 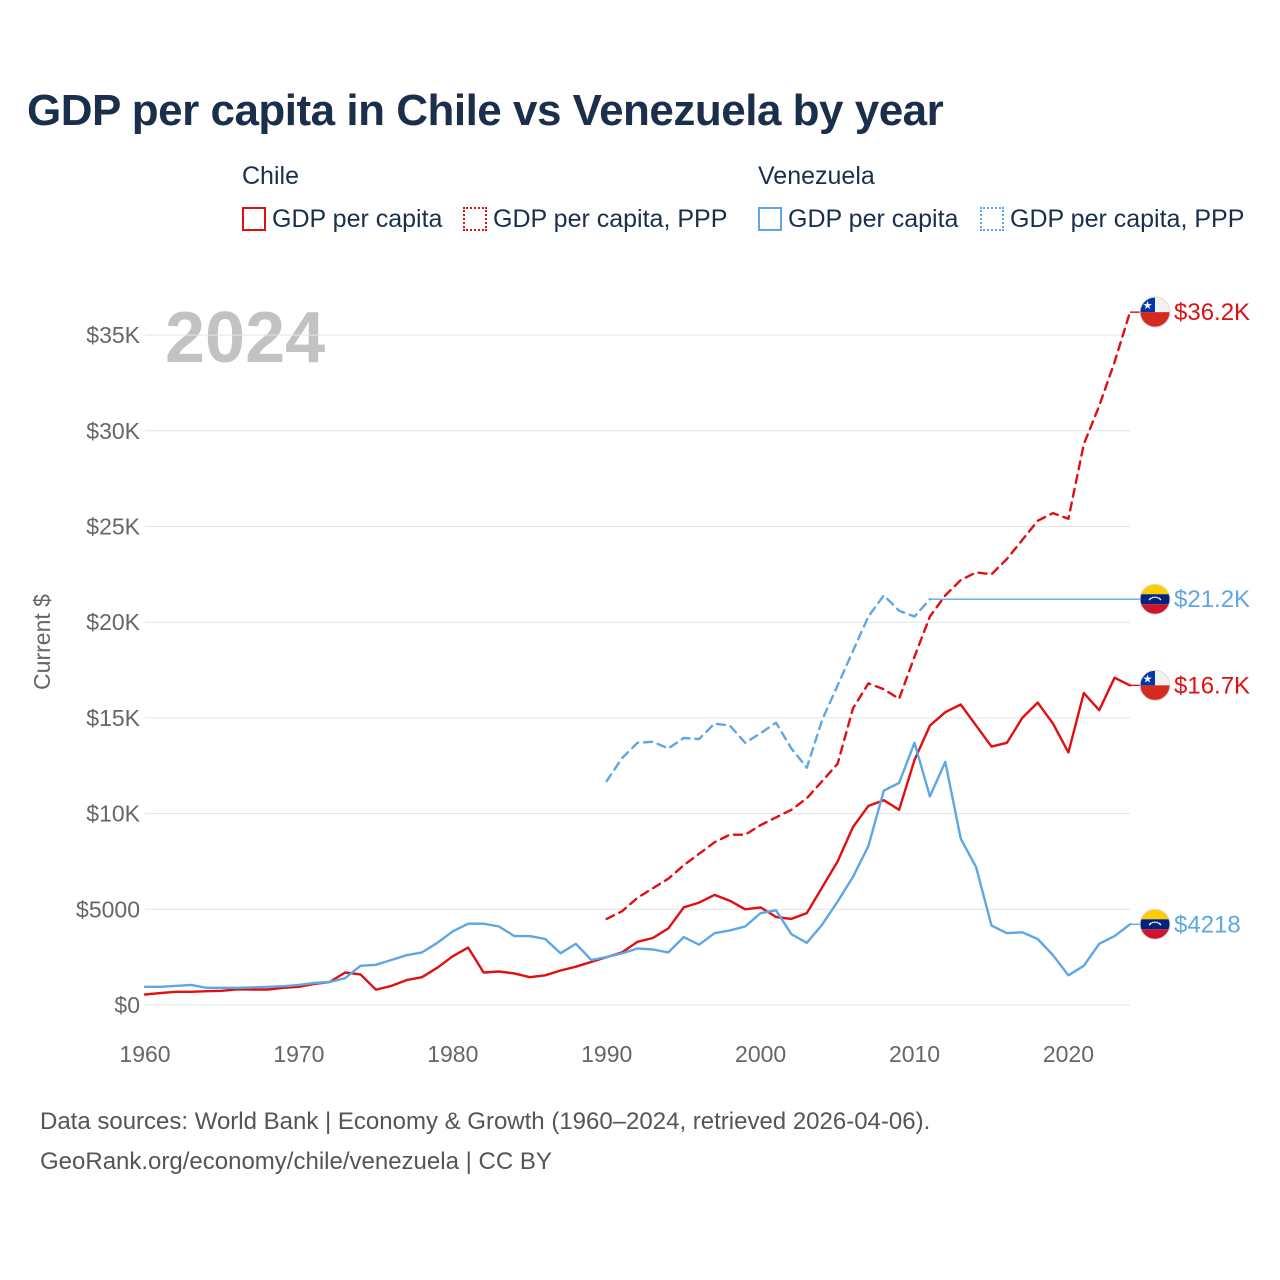 What do you see at coordinates (108, 909) in the screenshot?
I see `y-tick-label: $5000` at bounding box center [108, 909].